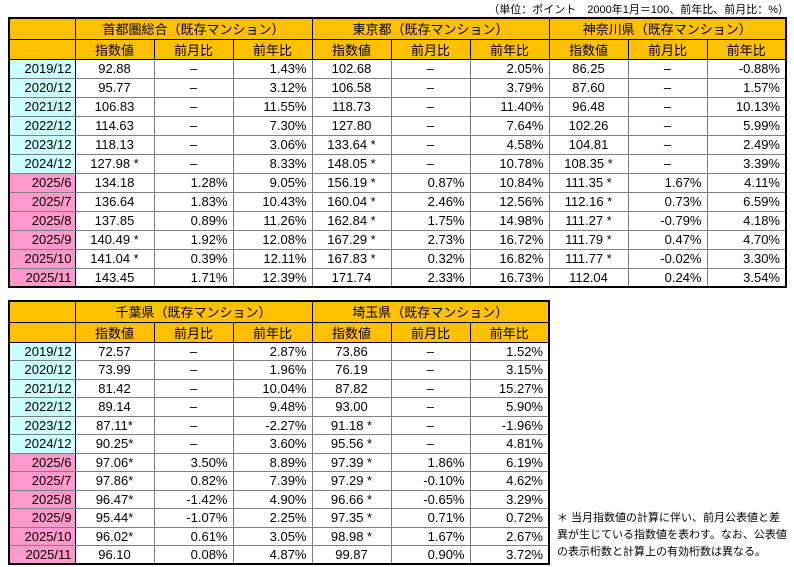  What do you see at coordinates (351, 462) in the screenshot?
I see `index-value-cell: 97.39 *` at bounding box center [351, 462].